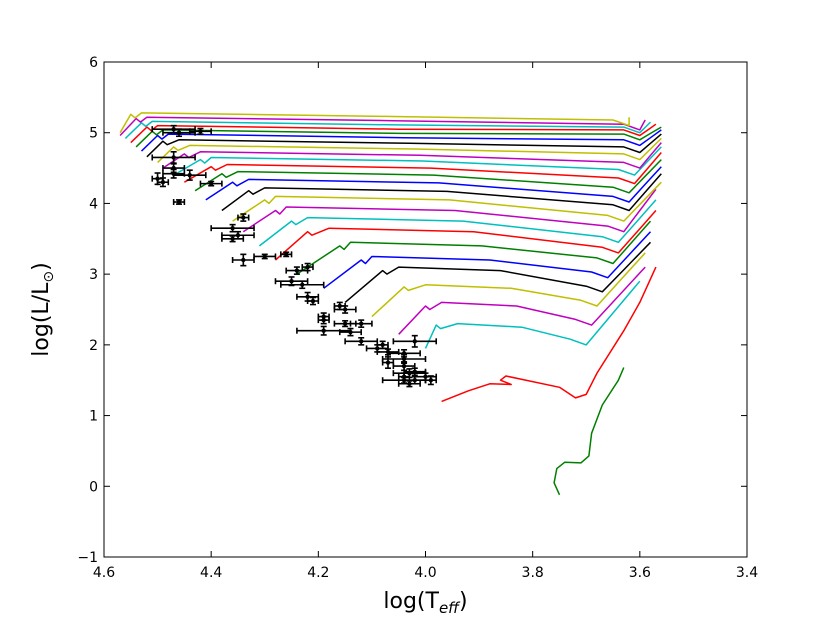 Image resolution: width=830 pixels, height=620 pixels. Describe the element at coordinates (87, 558) in the screenshot. I see `y-tick-label: −1` at that location.